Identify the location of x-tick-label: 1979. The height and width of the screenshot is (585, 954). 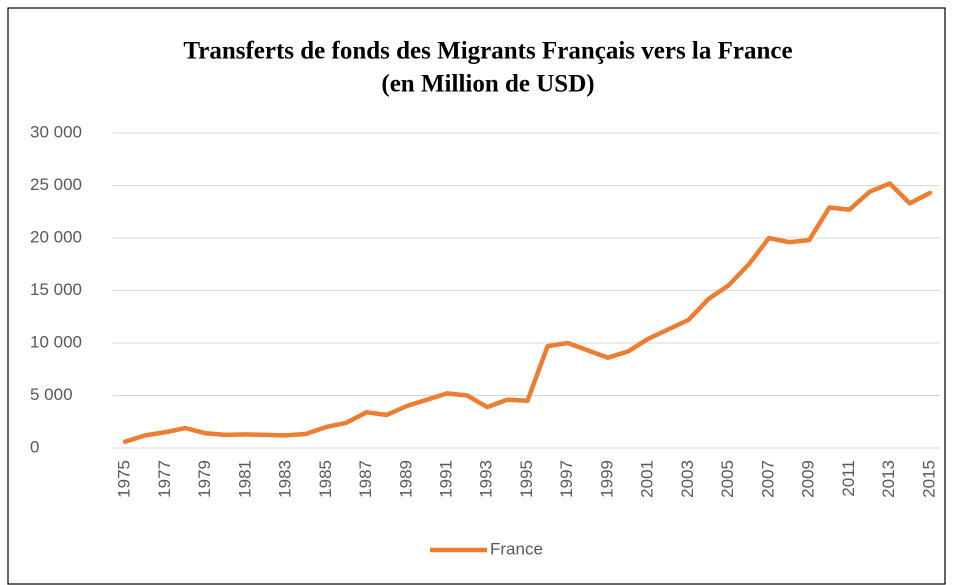
(204, 479).